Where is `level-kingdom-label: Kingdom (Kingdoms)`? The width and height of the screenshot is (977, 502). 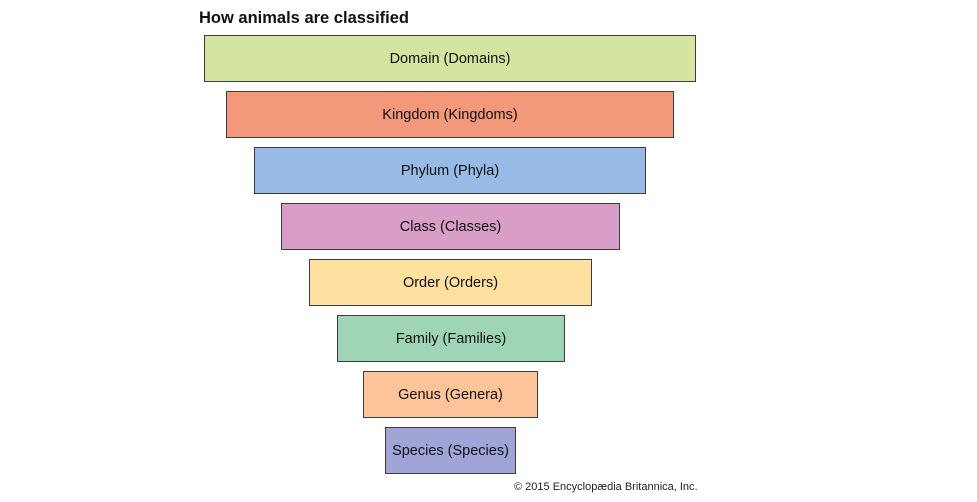 level-kingdom-label: Kingdom (Kingdoms) is located at coordinates (450, 114).